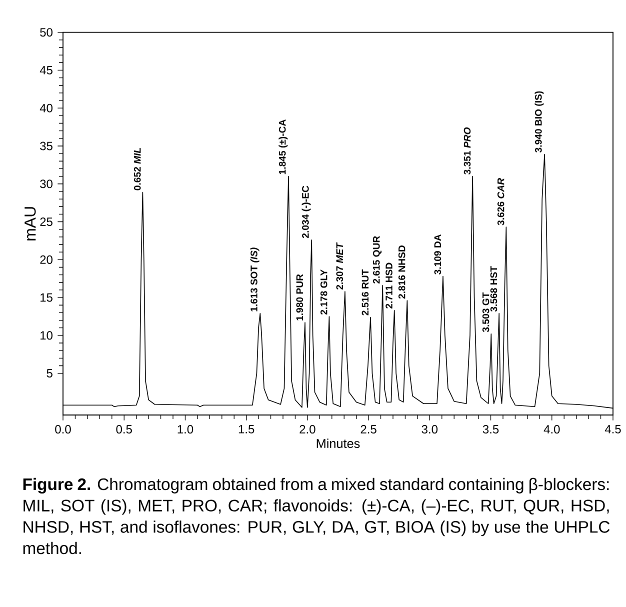 This screenshot has width=626, height=607. Describe the element at coordinates (377, 260) in the screenshot. I see `annotation: 2.615 QUR` at that location.